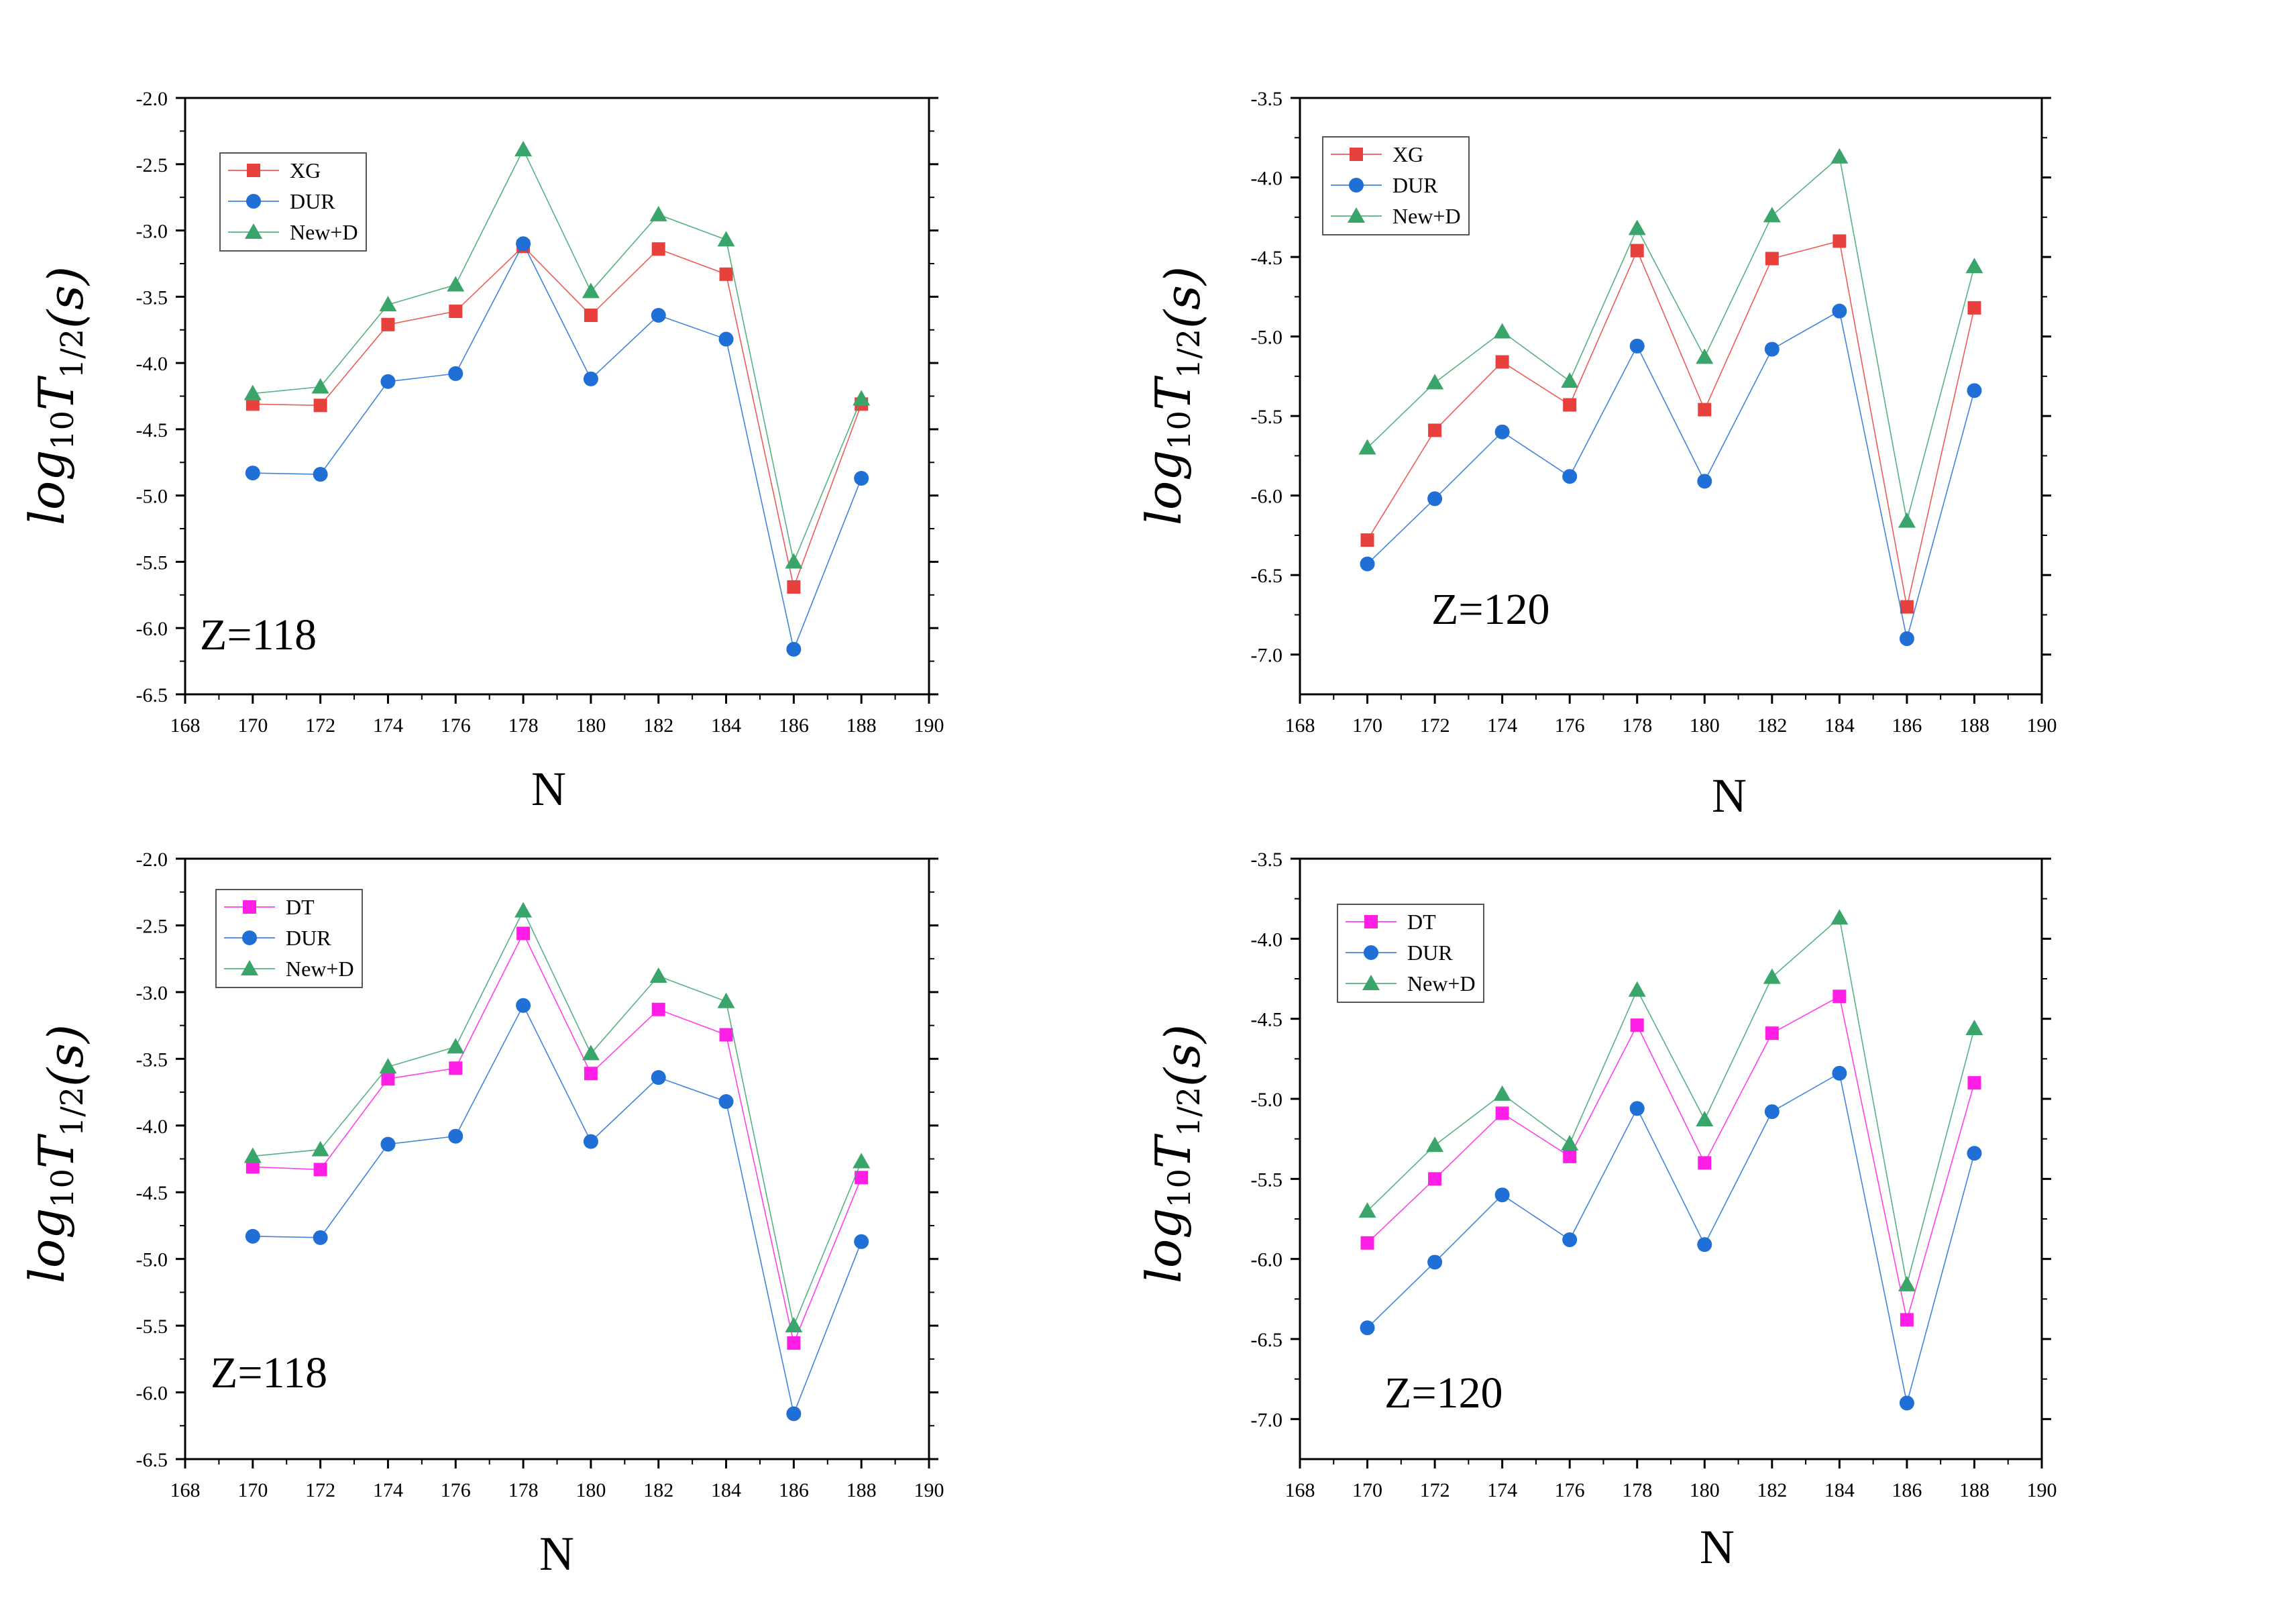  What do you see at coordinates (320, 405) in the screenshot?
I see `data-point-xg-n172` at bounding box center [320, 405].